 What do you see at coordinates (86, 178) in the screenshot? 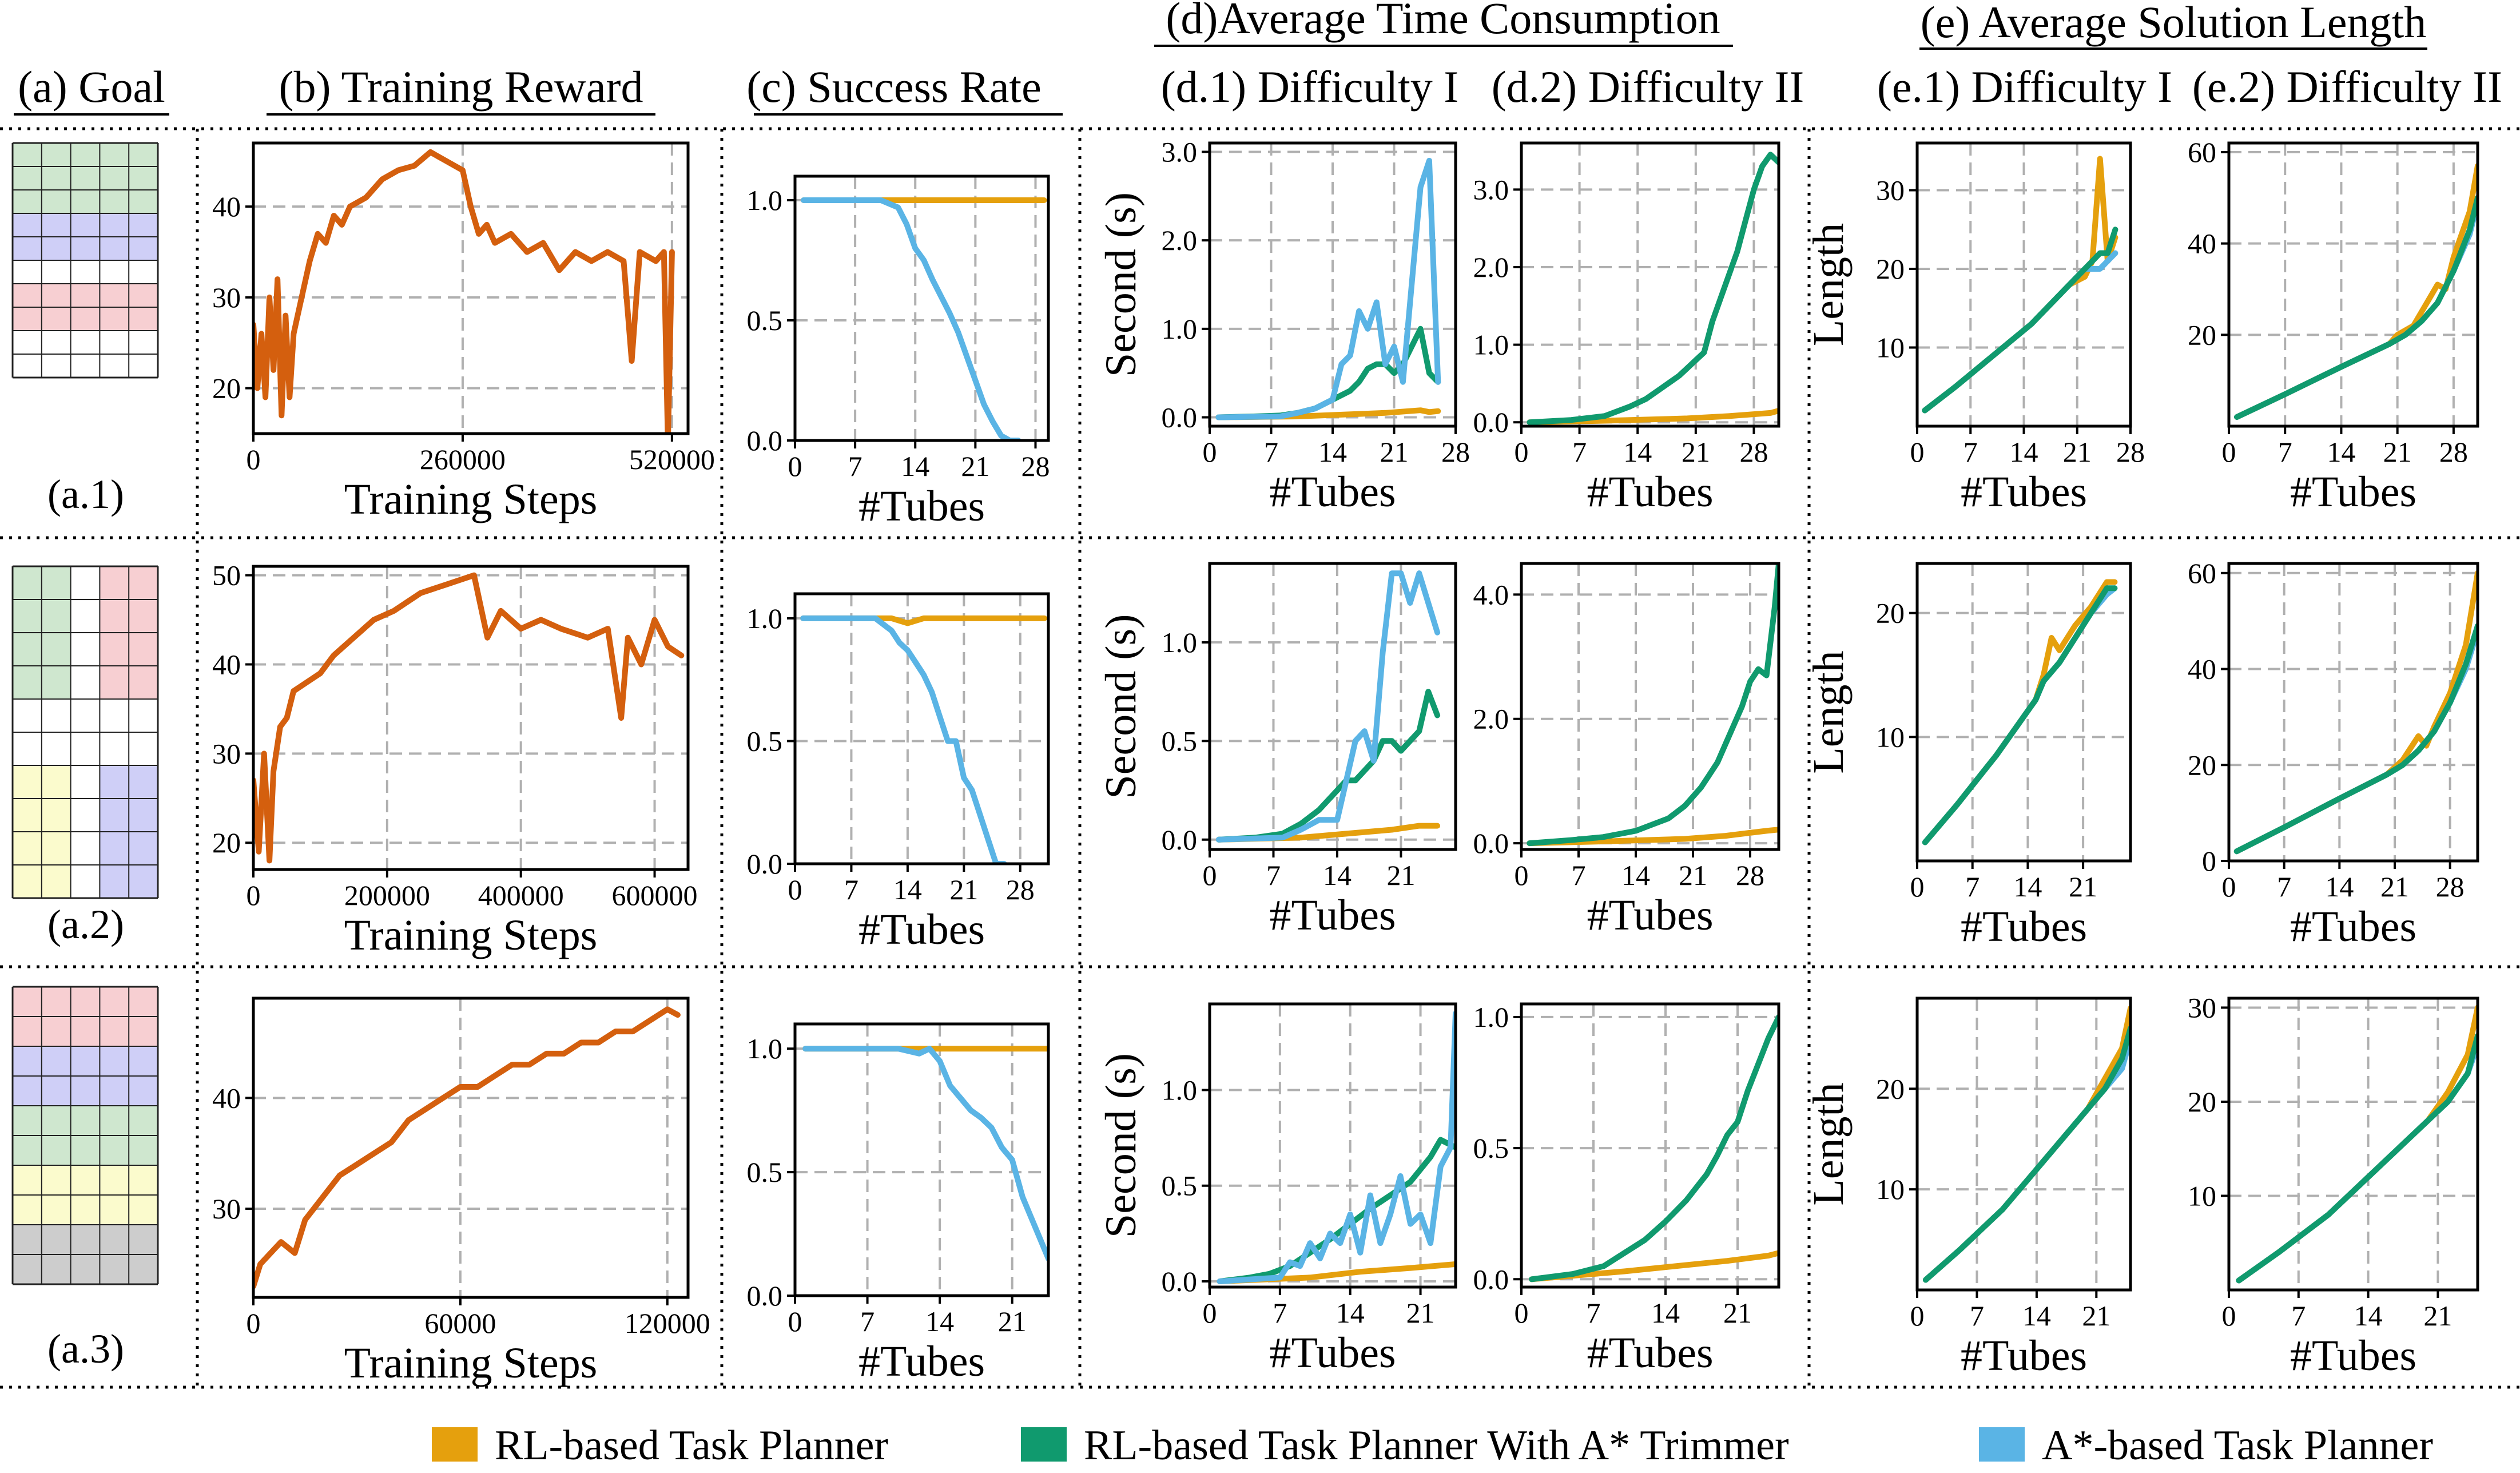
I see `goal-region` at bounding box center [86, 178].